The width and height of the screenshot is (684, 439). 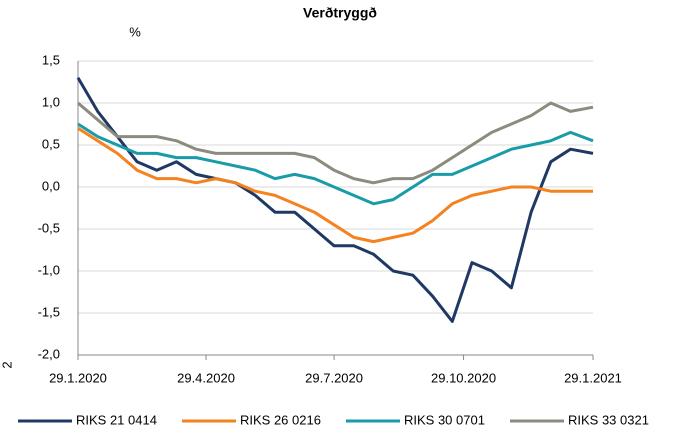 I want to click on x-tick-label: 29.7.2020, so click(x=334, y=377).